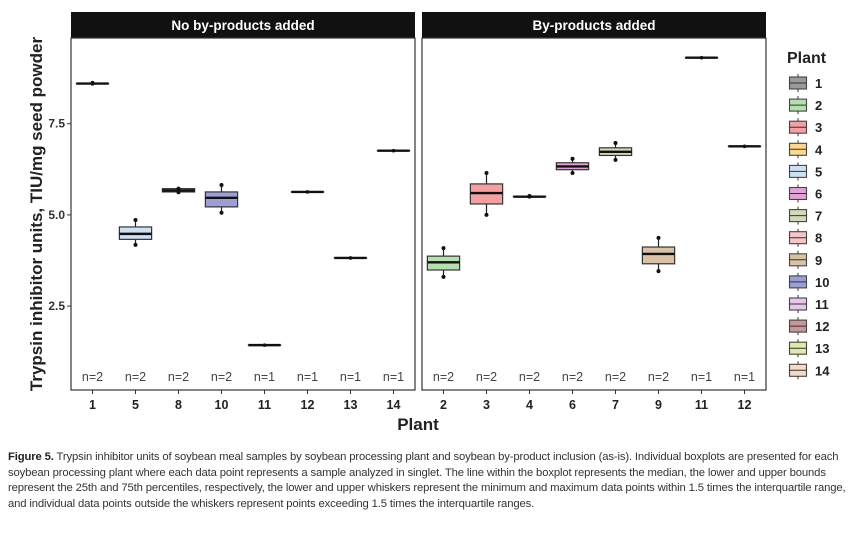  I want to click on panel-title: No by-products added, so click(242, 25).